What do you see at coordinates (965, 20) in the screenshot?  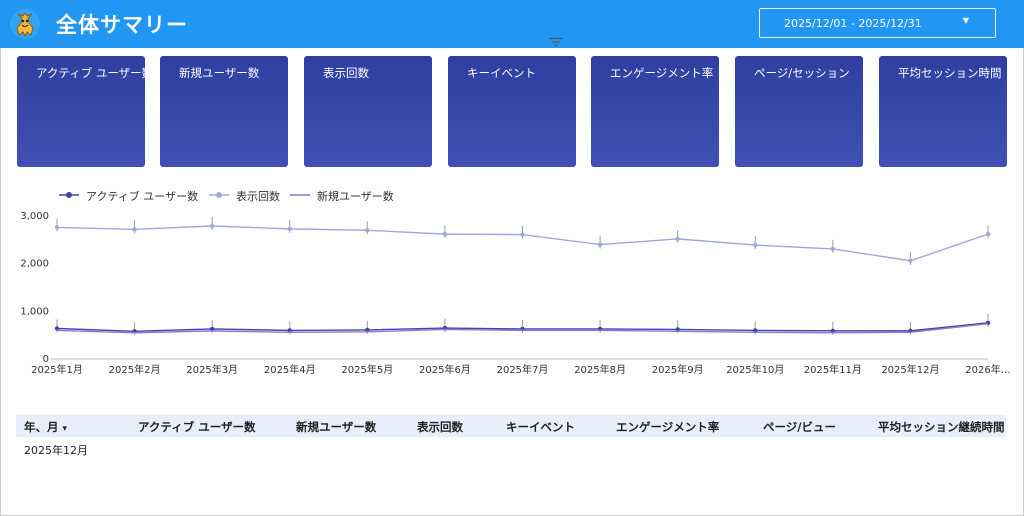 I see `chevron-down-icon: ▼` at bounding box center [965, 20].